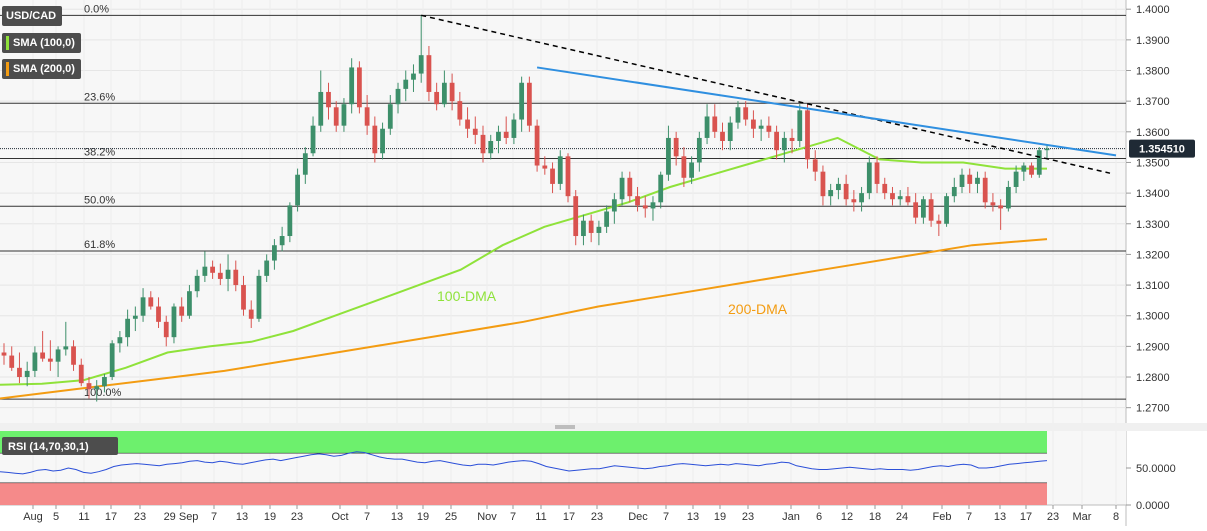  Describe the element at coordinates (1153, 347) in the screenshot. I see `price-axis-label: 1.2900` at that location.